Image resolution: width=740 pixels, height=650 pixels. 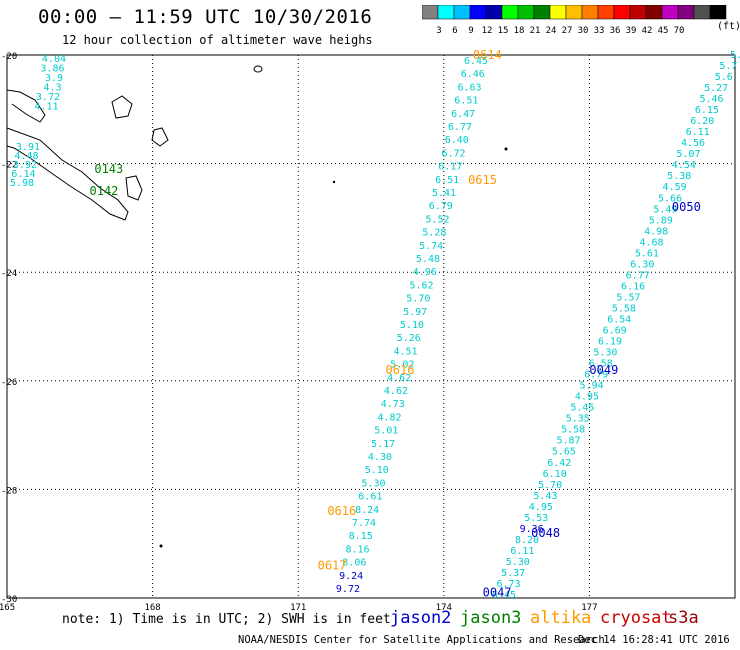 What do you see at coordinates (647, 31) in the screenshot?
I see `color-scale-tick-label: 42` at bounding box center [647, 31].